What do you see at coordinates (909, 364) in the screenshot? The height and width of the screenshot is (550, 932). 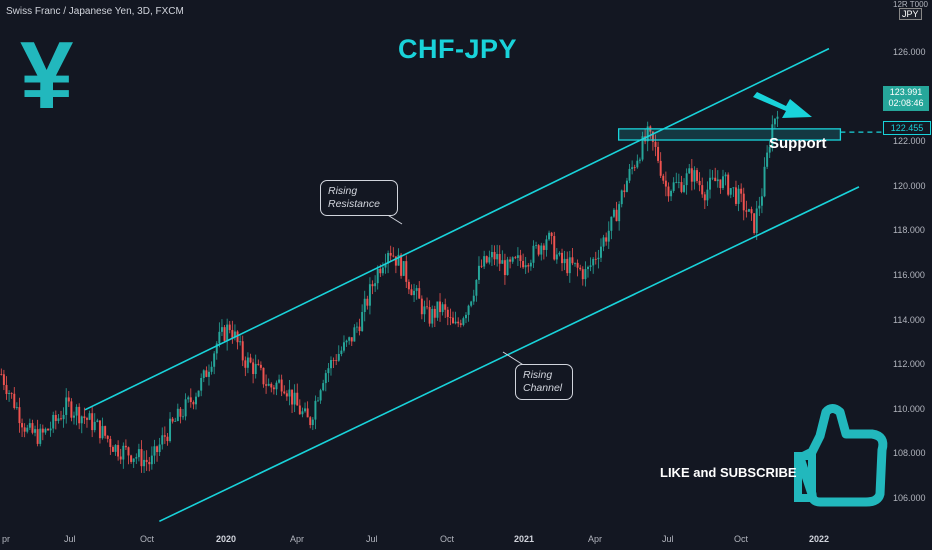 I see `y-tick-label: 112.000` at bounding box center [909, 364].